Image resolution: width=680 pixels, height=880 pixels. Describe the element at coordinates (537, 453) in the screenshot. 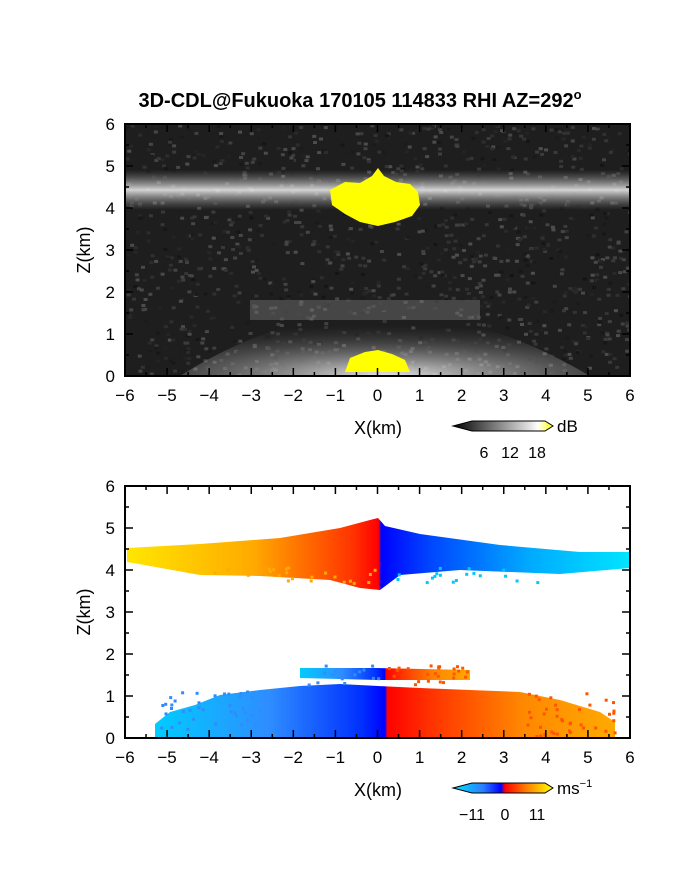

I see `intensity-colorbar-tick-18: 18` at that location.